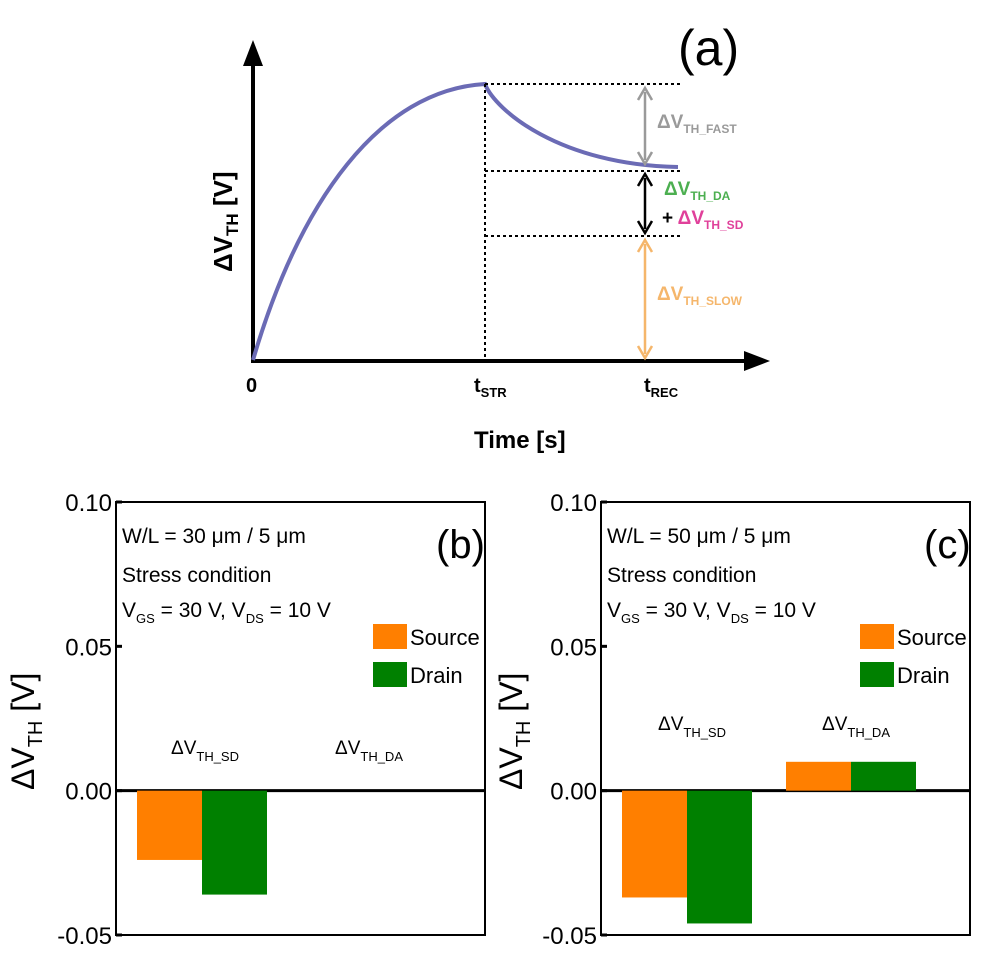  Describe the element at coordinates (26, 731) in the screenshot. I see `panel-b-ylabel: ΔVTH [V]` at that location.